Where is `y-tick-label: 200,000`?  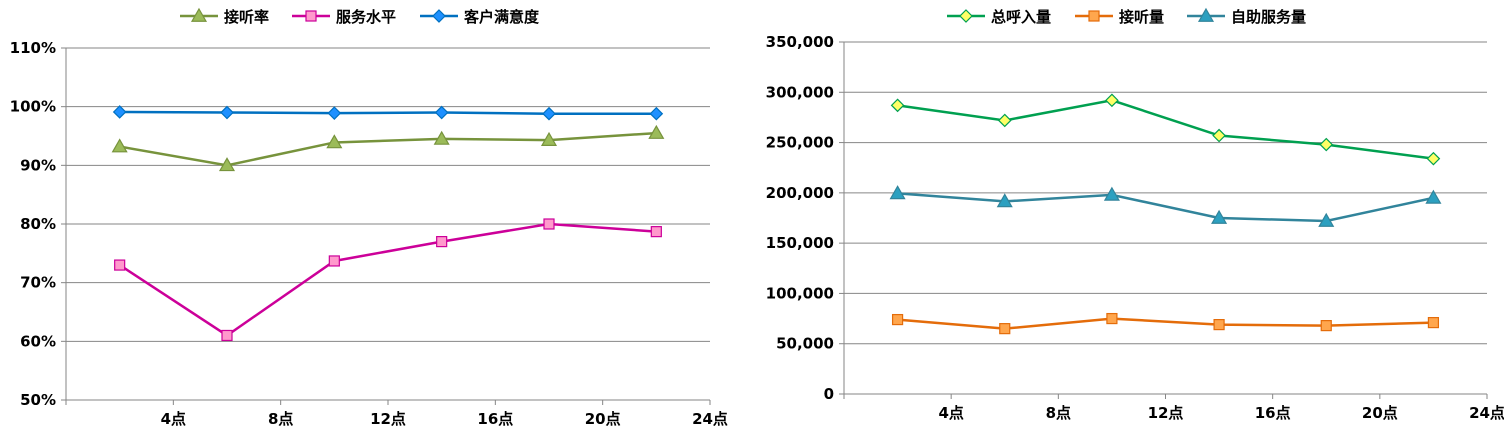 y-tick-label: 200,000 is located at coordinates (800, 193).